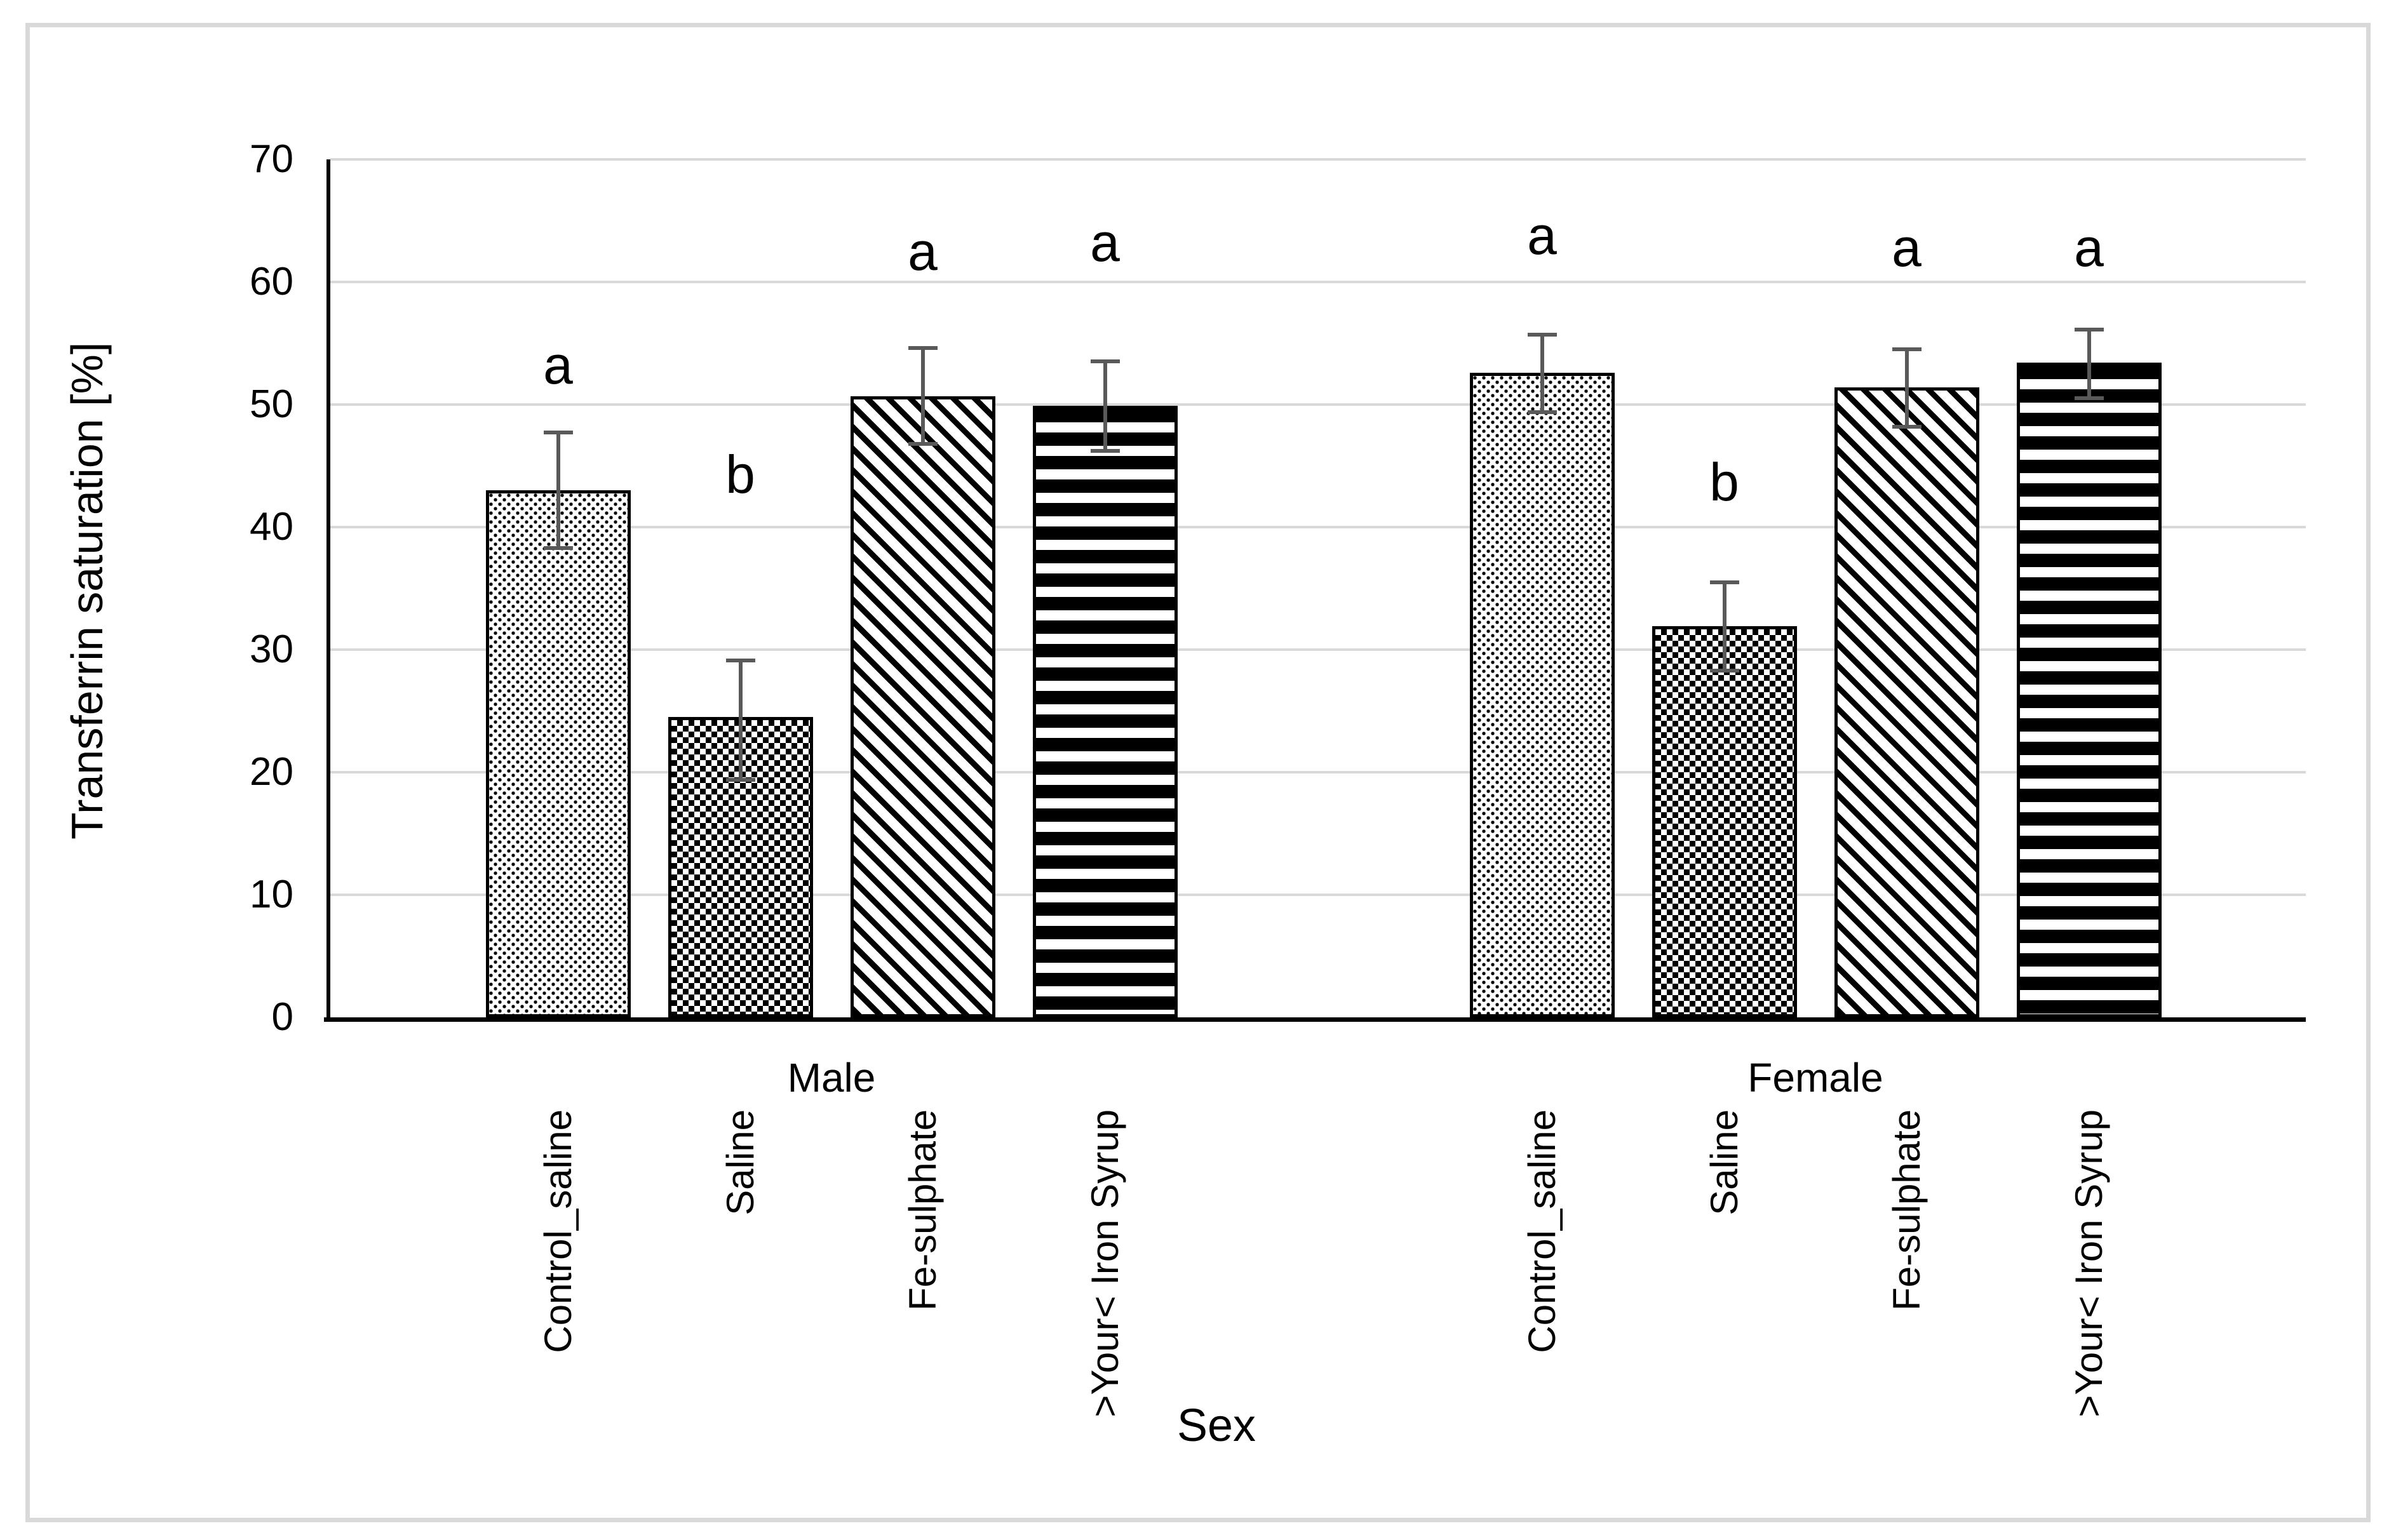 The height and width of the screenshot is (1540, 2396). Describe the element at coordinates (271, 894) in the screenshot. I see `y-tick-label: 10` at that location.